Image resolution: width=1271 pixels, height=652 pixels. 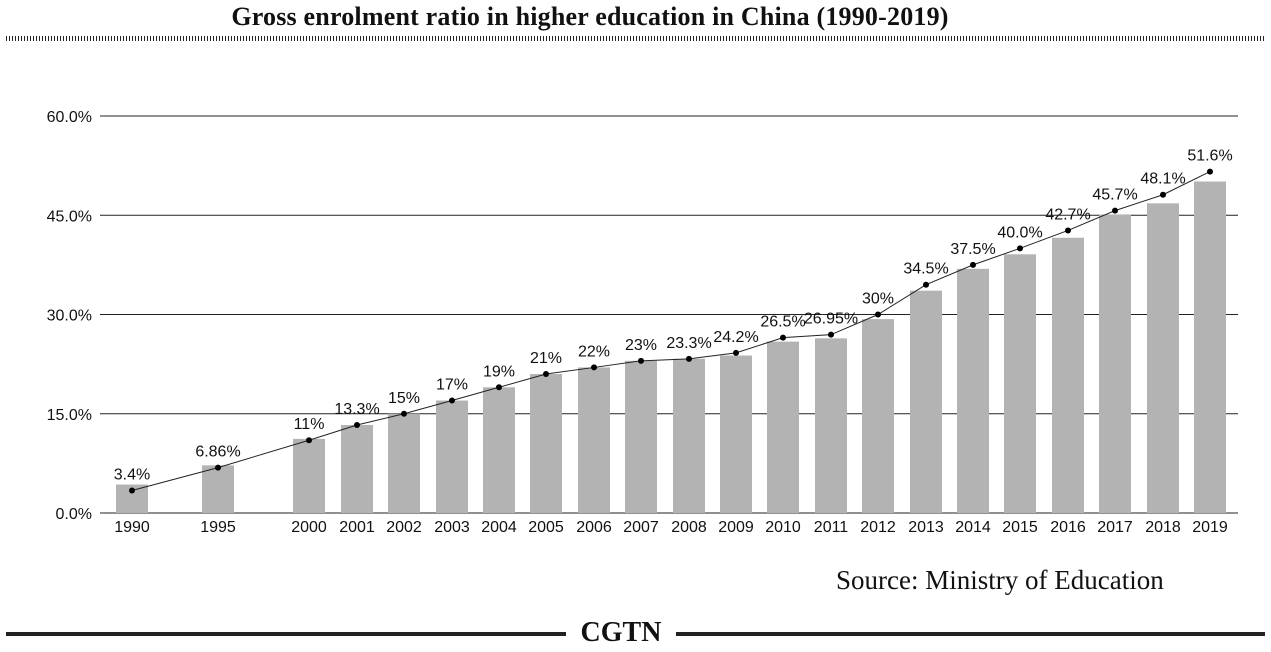 What do you see at coordinates (878, 527) in the screenshot?
I see `x-tick-label: 2012` at bounding box center [878, 527].